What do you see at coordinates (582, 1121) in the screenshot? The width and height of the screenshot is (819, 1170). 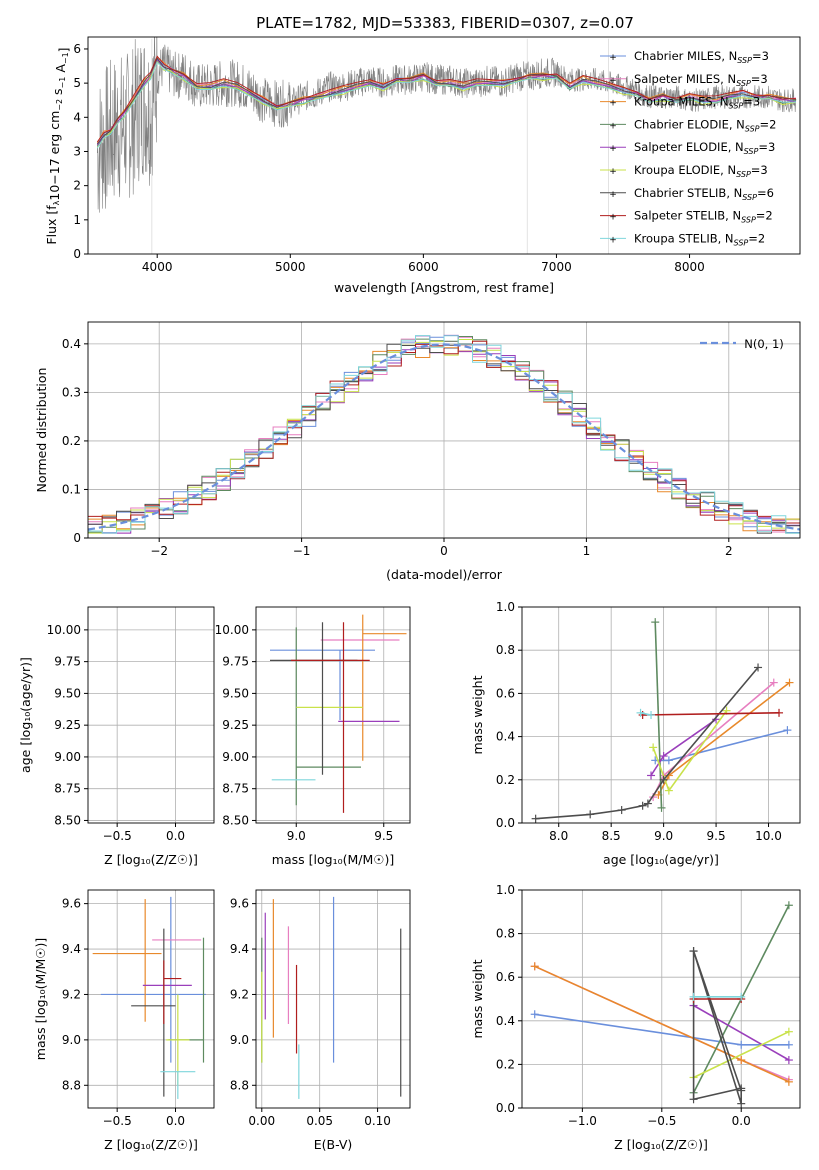 I see `x-tick-label: −1.0` at bounding box center [582, 1121].